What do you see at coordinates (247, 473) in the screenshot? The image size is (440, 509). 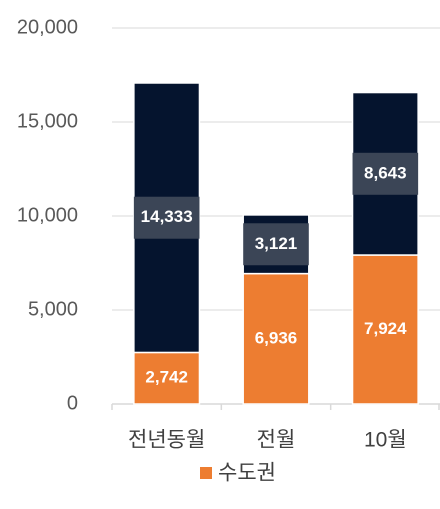 I see `legend-label: 수도권` at bounding box center [247, 473].